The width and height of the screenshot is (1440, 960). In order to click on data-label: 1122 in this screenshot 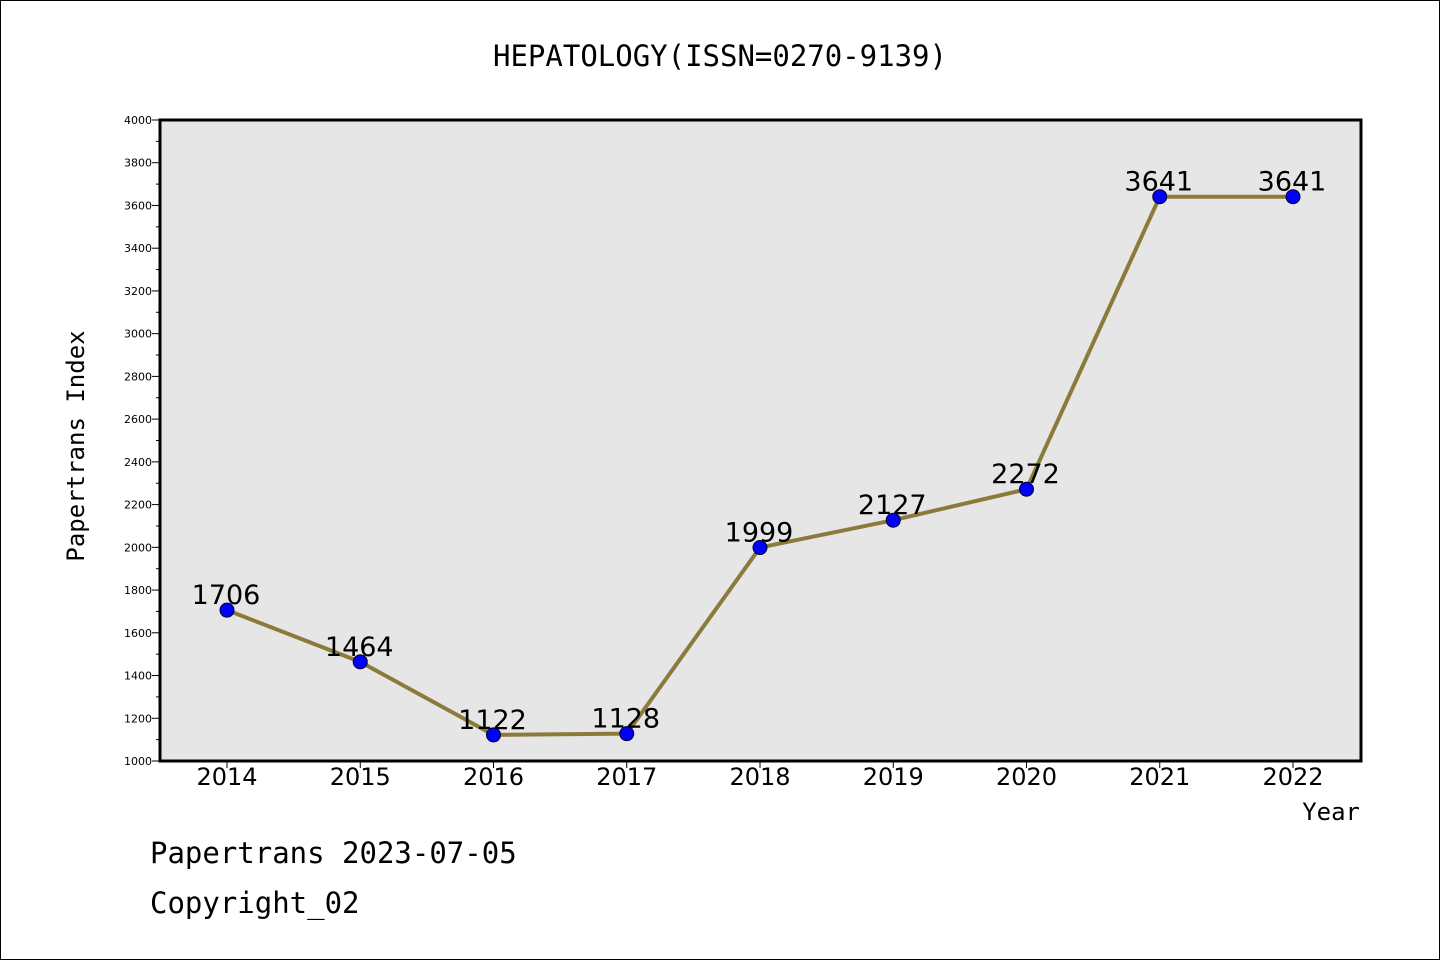, I will do `click(492, 720)`.